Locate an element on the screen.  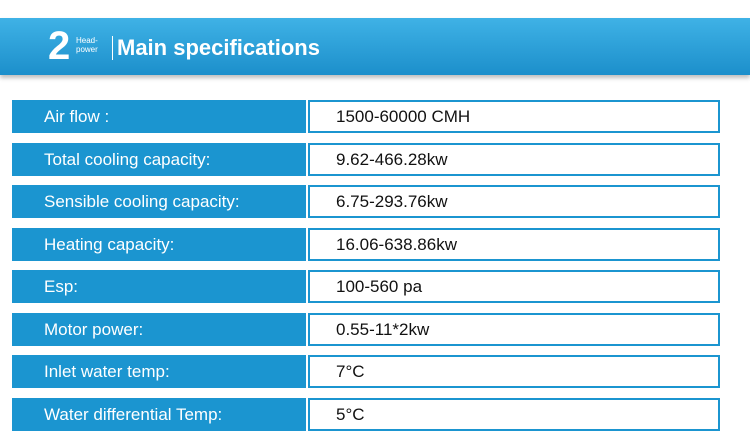
spec-row: Esp: 100-560 pa is located at coordinates (366, 286).